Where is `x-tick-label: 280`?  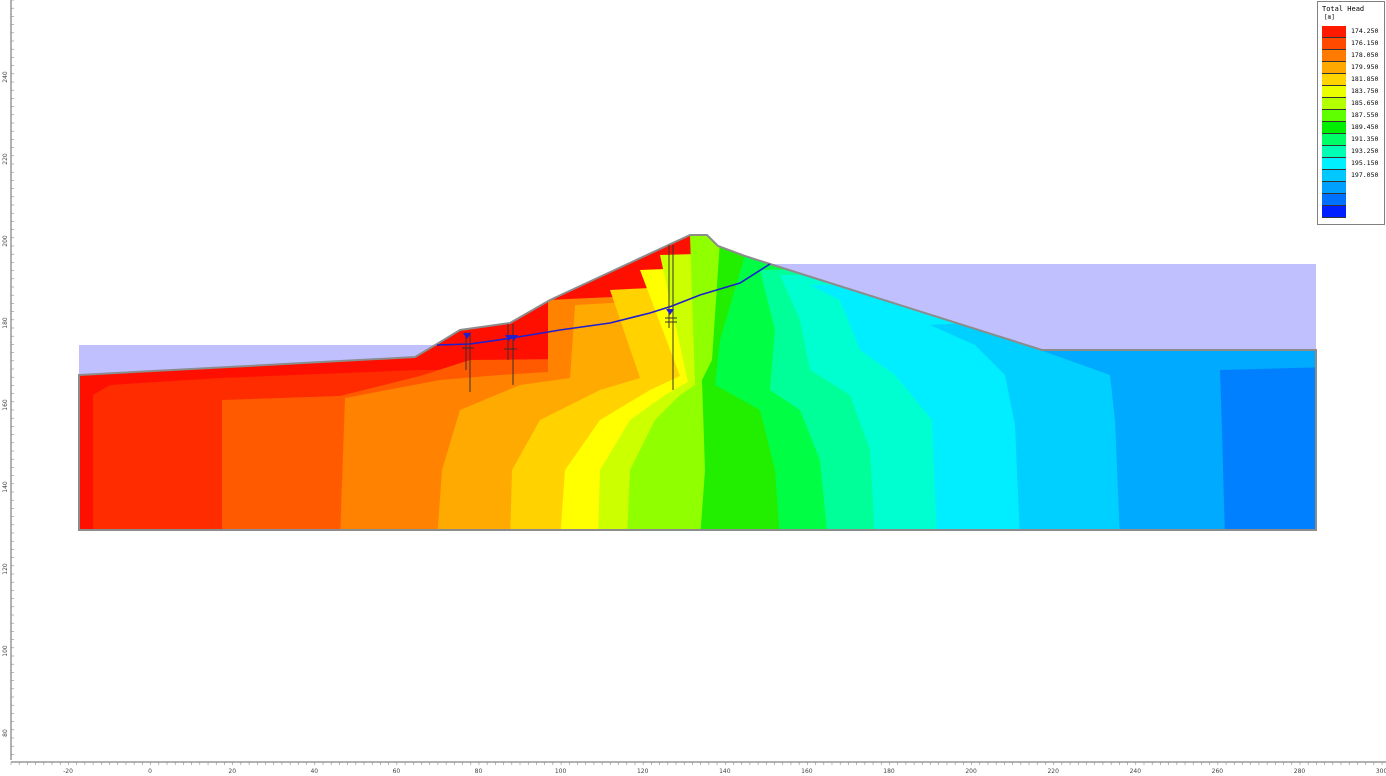 x-tick-label: 280 is located at coordinates (1300, 771).